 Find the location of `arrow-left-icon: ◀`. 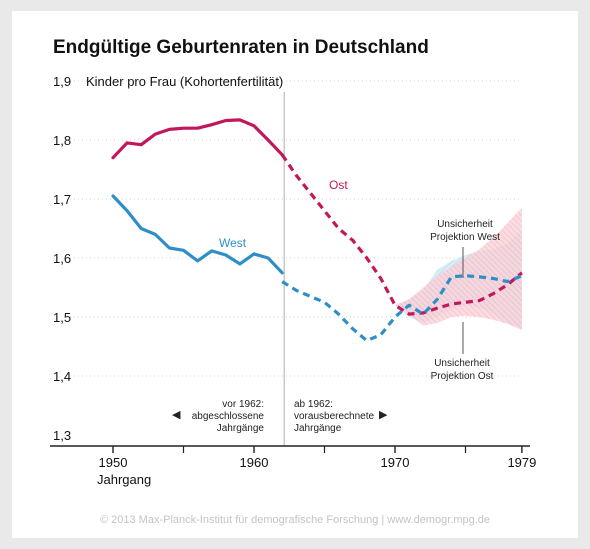

arrow-left-icon: ◀ is located at coordinates (176, 415).